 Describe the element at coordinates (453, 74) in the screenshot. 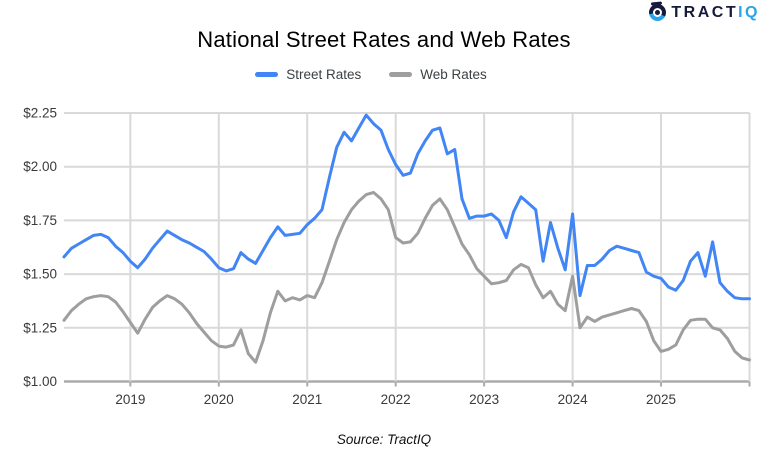

I see `web-rates-legend-label: Web Rates` at that location.